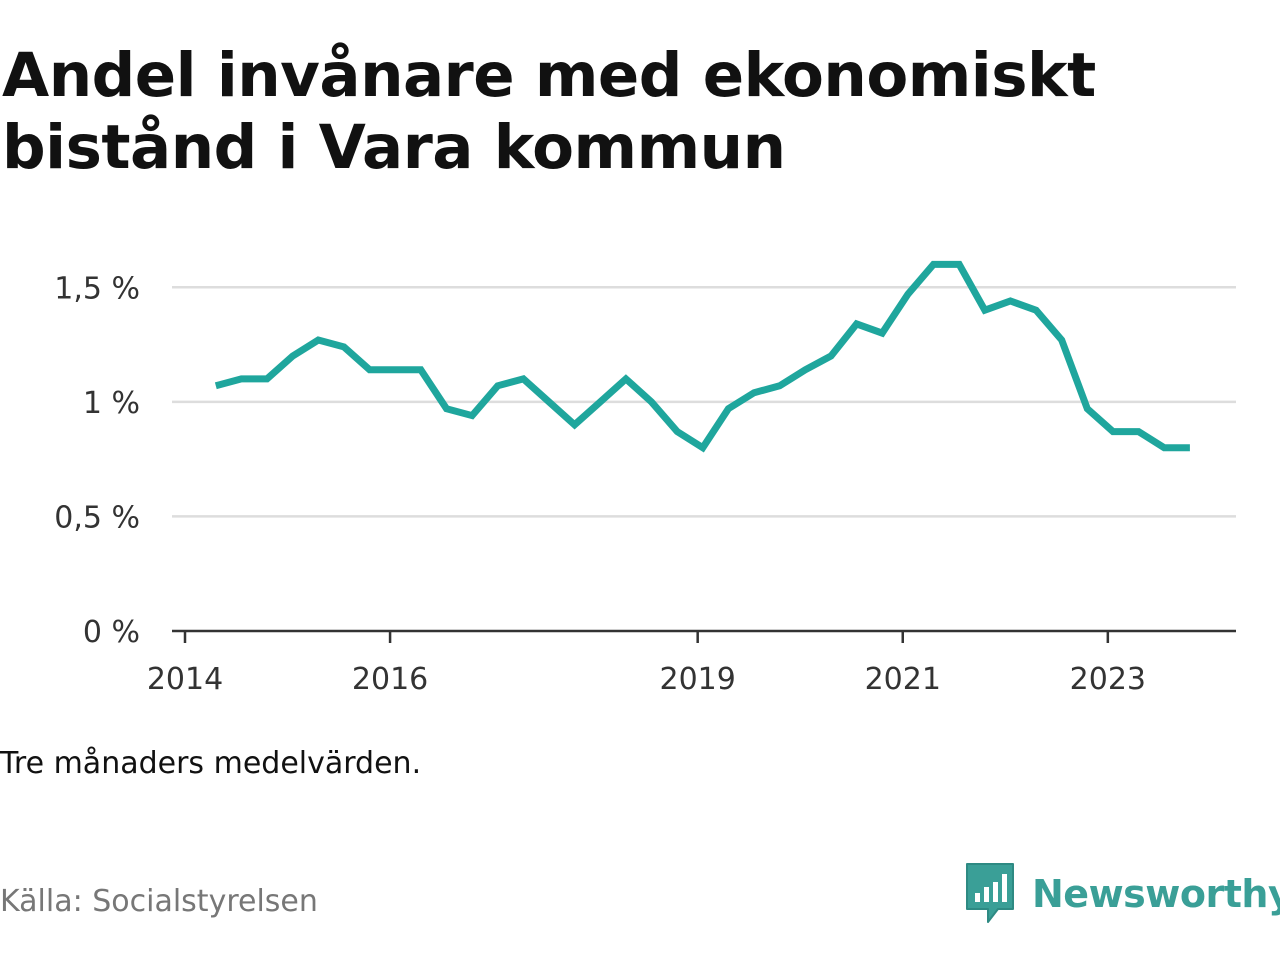  I want to click on x-axis: 2014 2016 2019 2021 2023, so click(691, 663).